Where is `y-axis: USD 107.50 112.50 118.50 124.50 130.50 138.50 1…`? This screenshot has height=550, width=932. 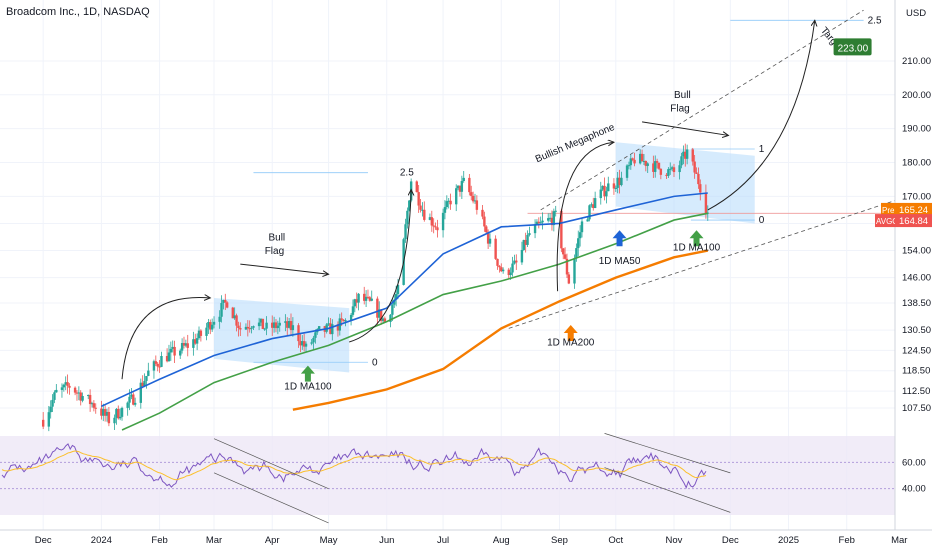
y-axis: USD 107.50 112.50 118.50 124.50 130.50 138.50 1… is located at coordinates (903, 275).